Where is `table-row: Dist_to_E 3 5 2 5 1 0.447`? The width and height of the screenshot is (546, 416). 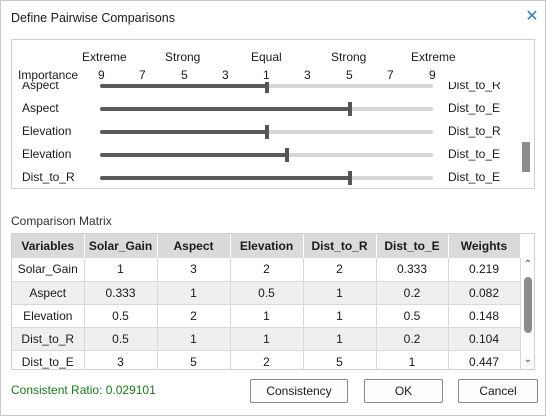
table-row: Dist_to_E 3 5 2 5 1 0.447 is located at coordinates (266, 359).